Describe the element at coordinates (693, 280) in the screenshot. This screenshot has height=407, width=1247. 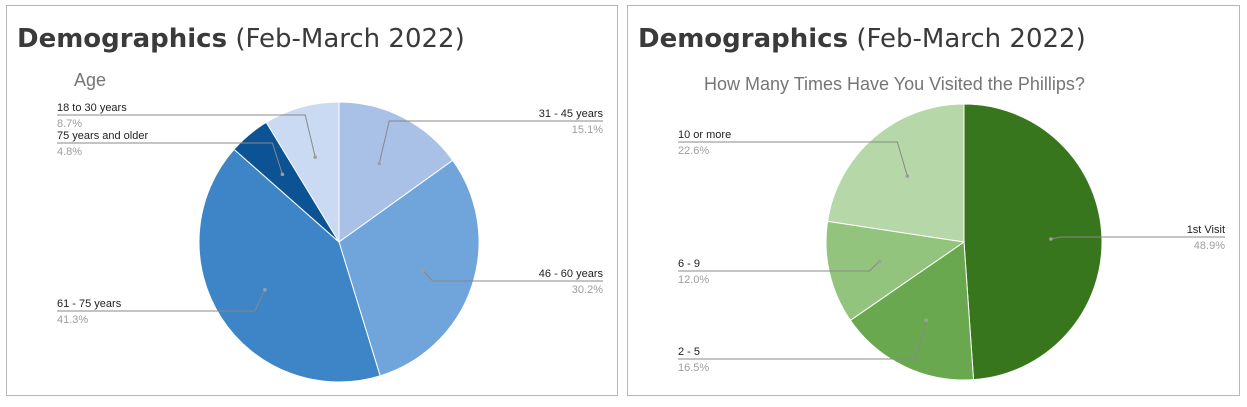
I see `slice-percent: 12.0%` at that location.